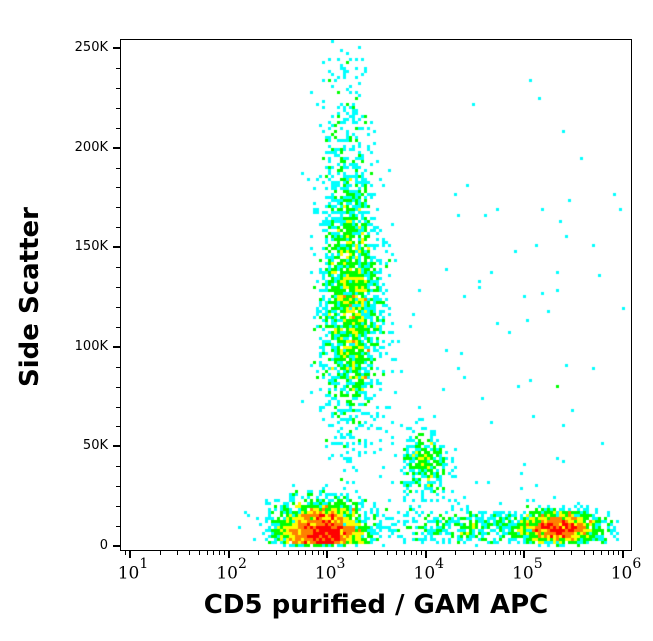 Image resolution: width=653 pixels, height=641 pixels. I want to click on y-tick-label: 50K, so click(95, 446).